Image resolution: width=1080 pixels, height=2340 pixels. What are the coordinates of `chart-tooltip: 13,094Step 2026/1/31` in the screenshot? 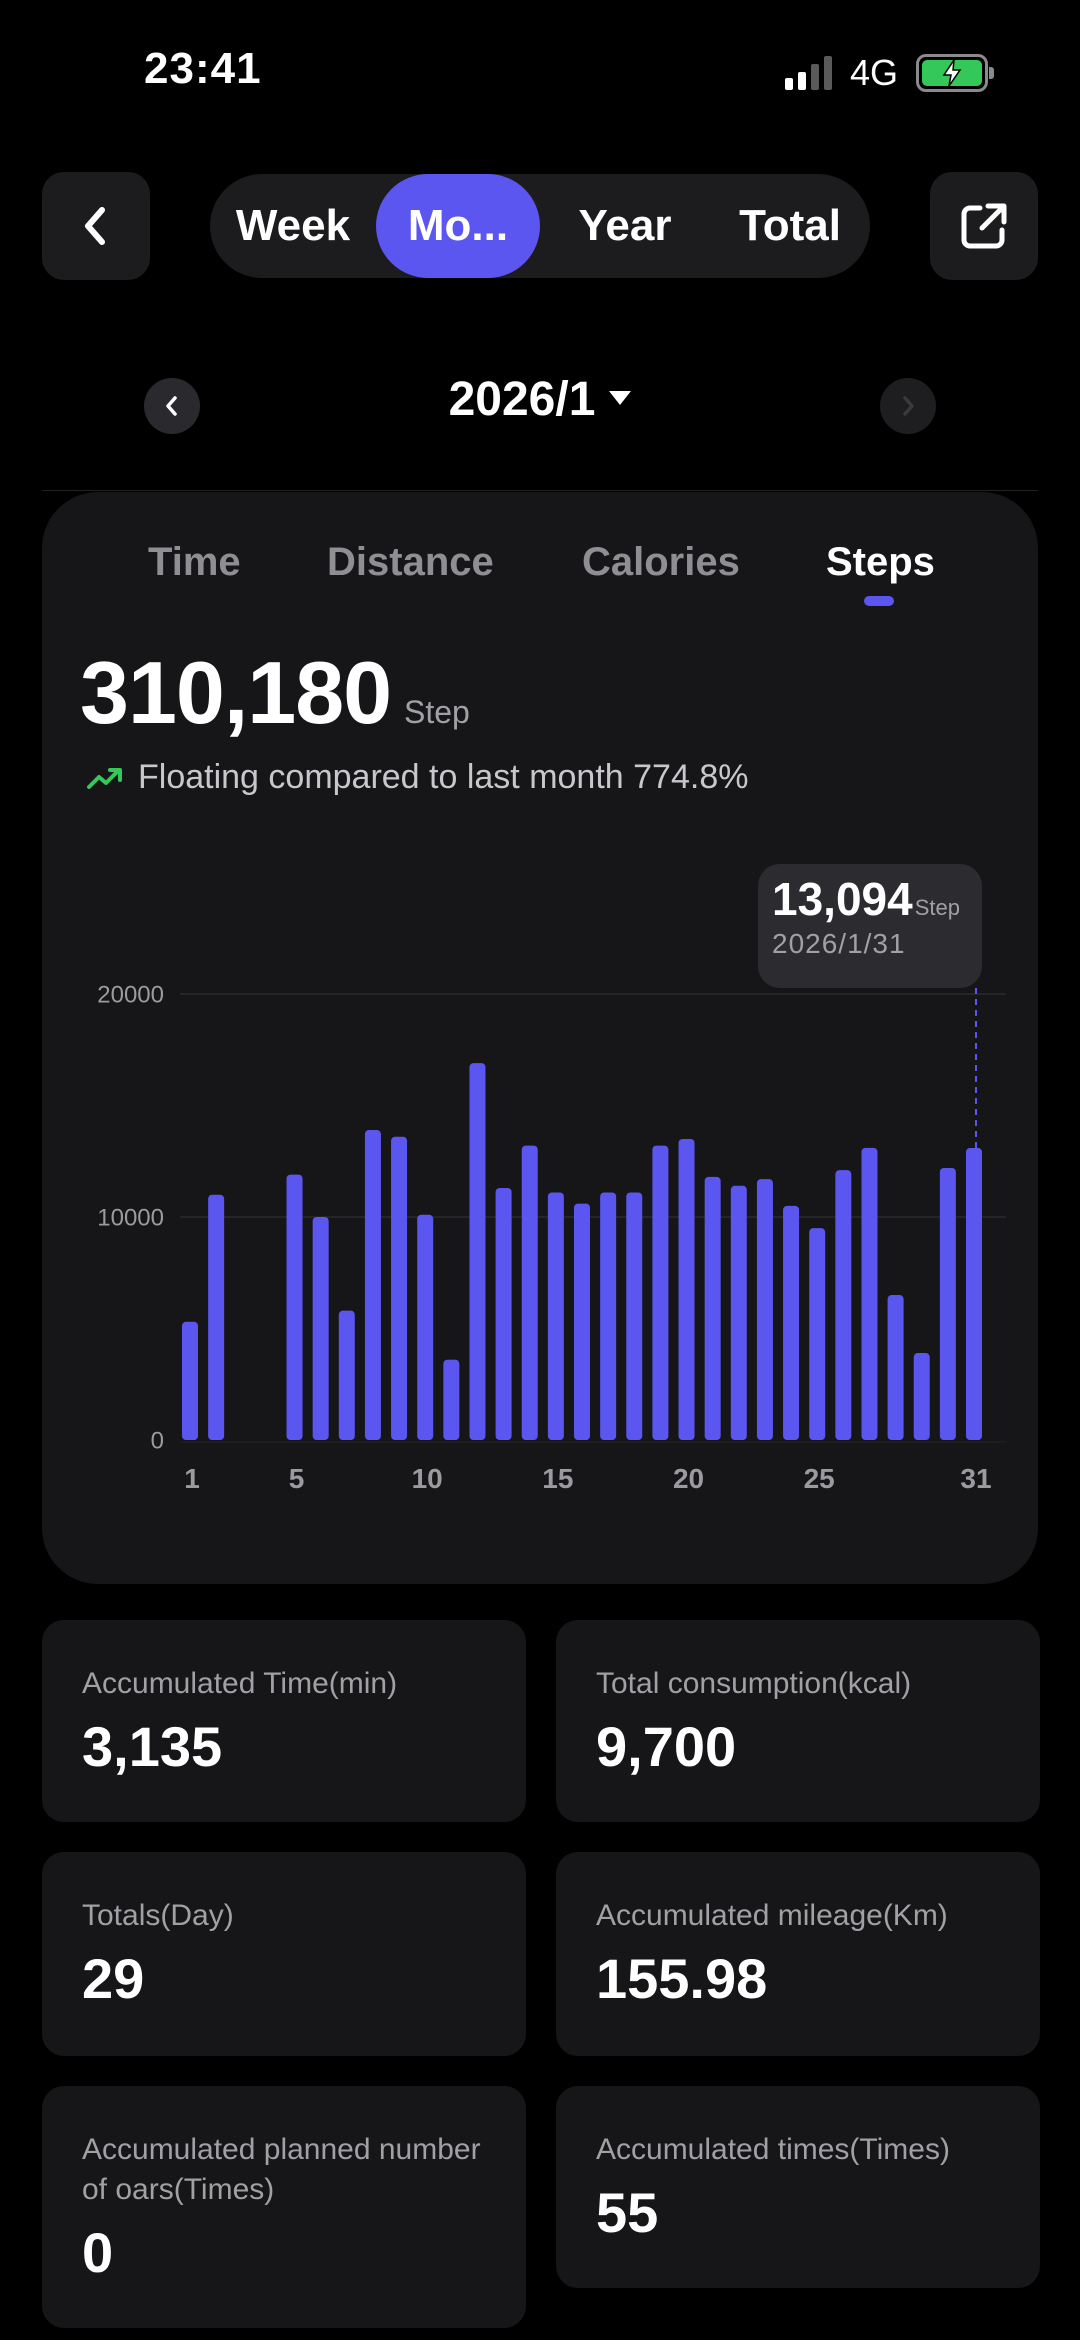 It's located at (870, 926).